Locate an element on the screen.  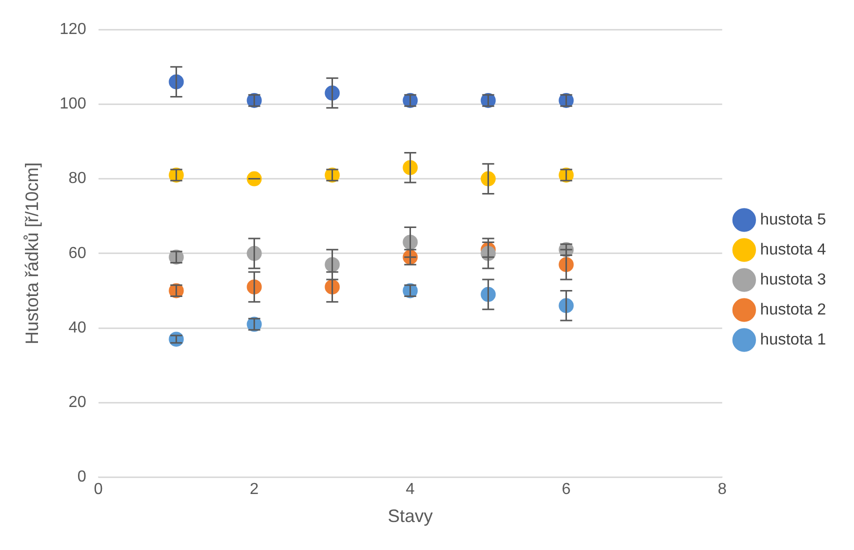
y-tick-label: 20 is located at coordinates (77, 403).